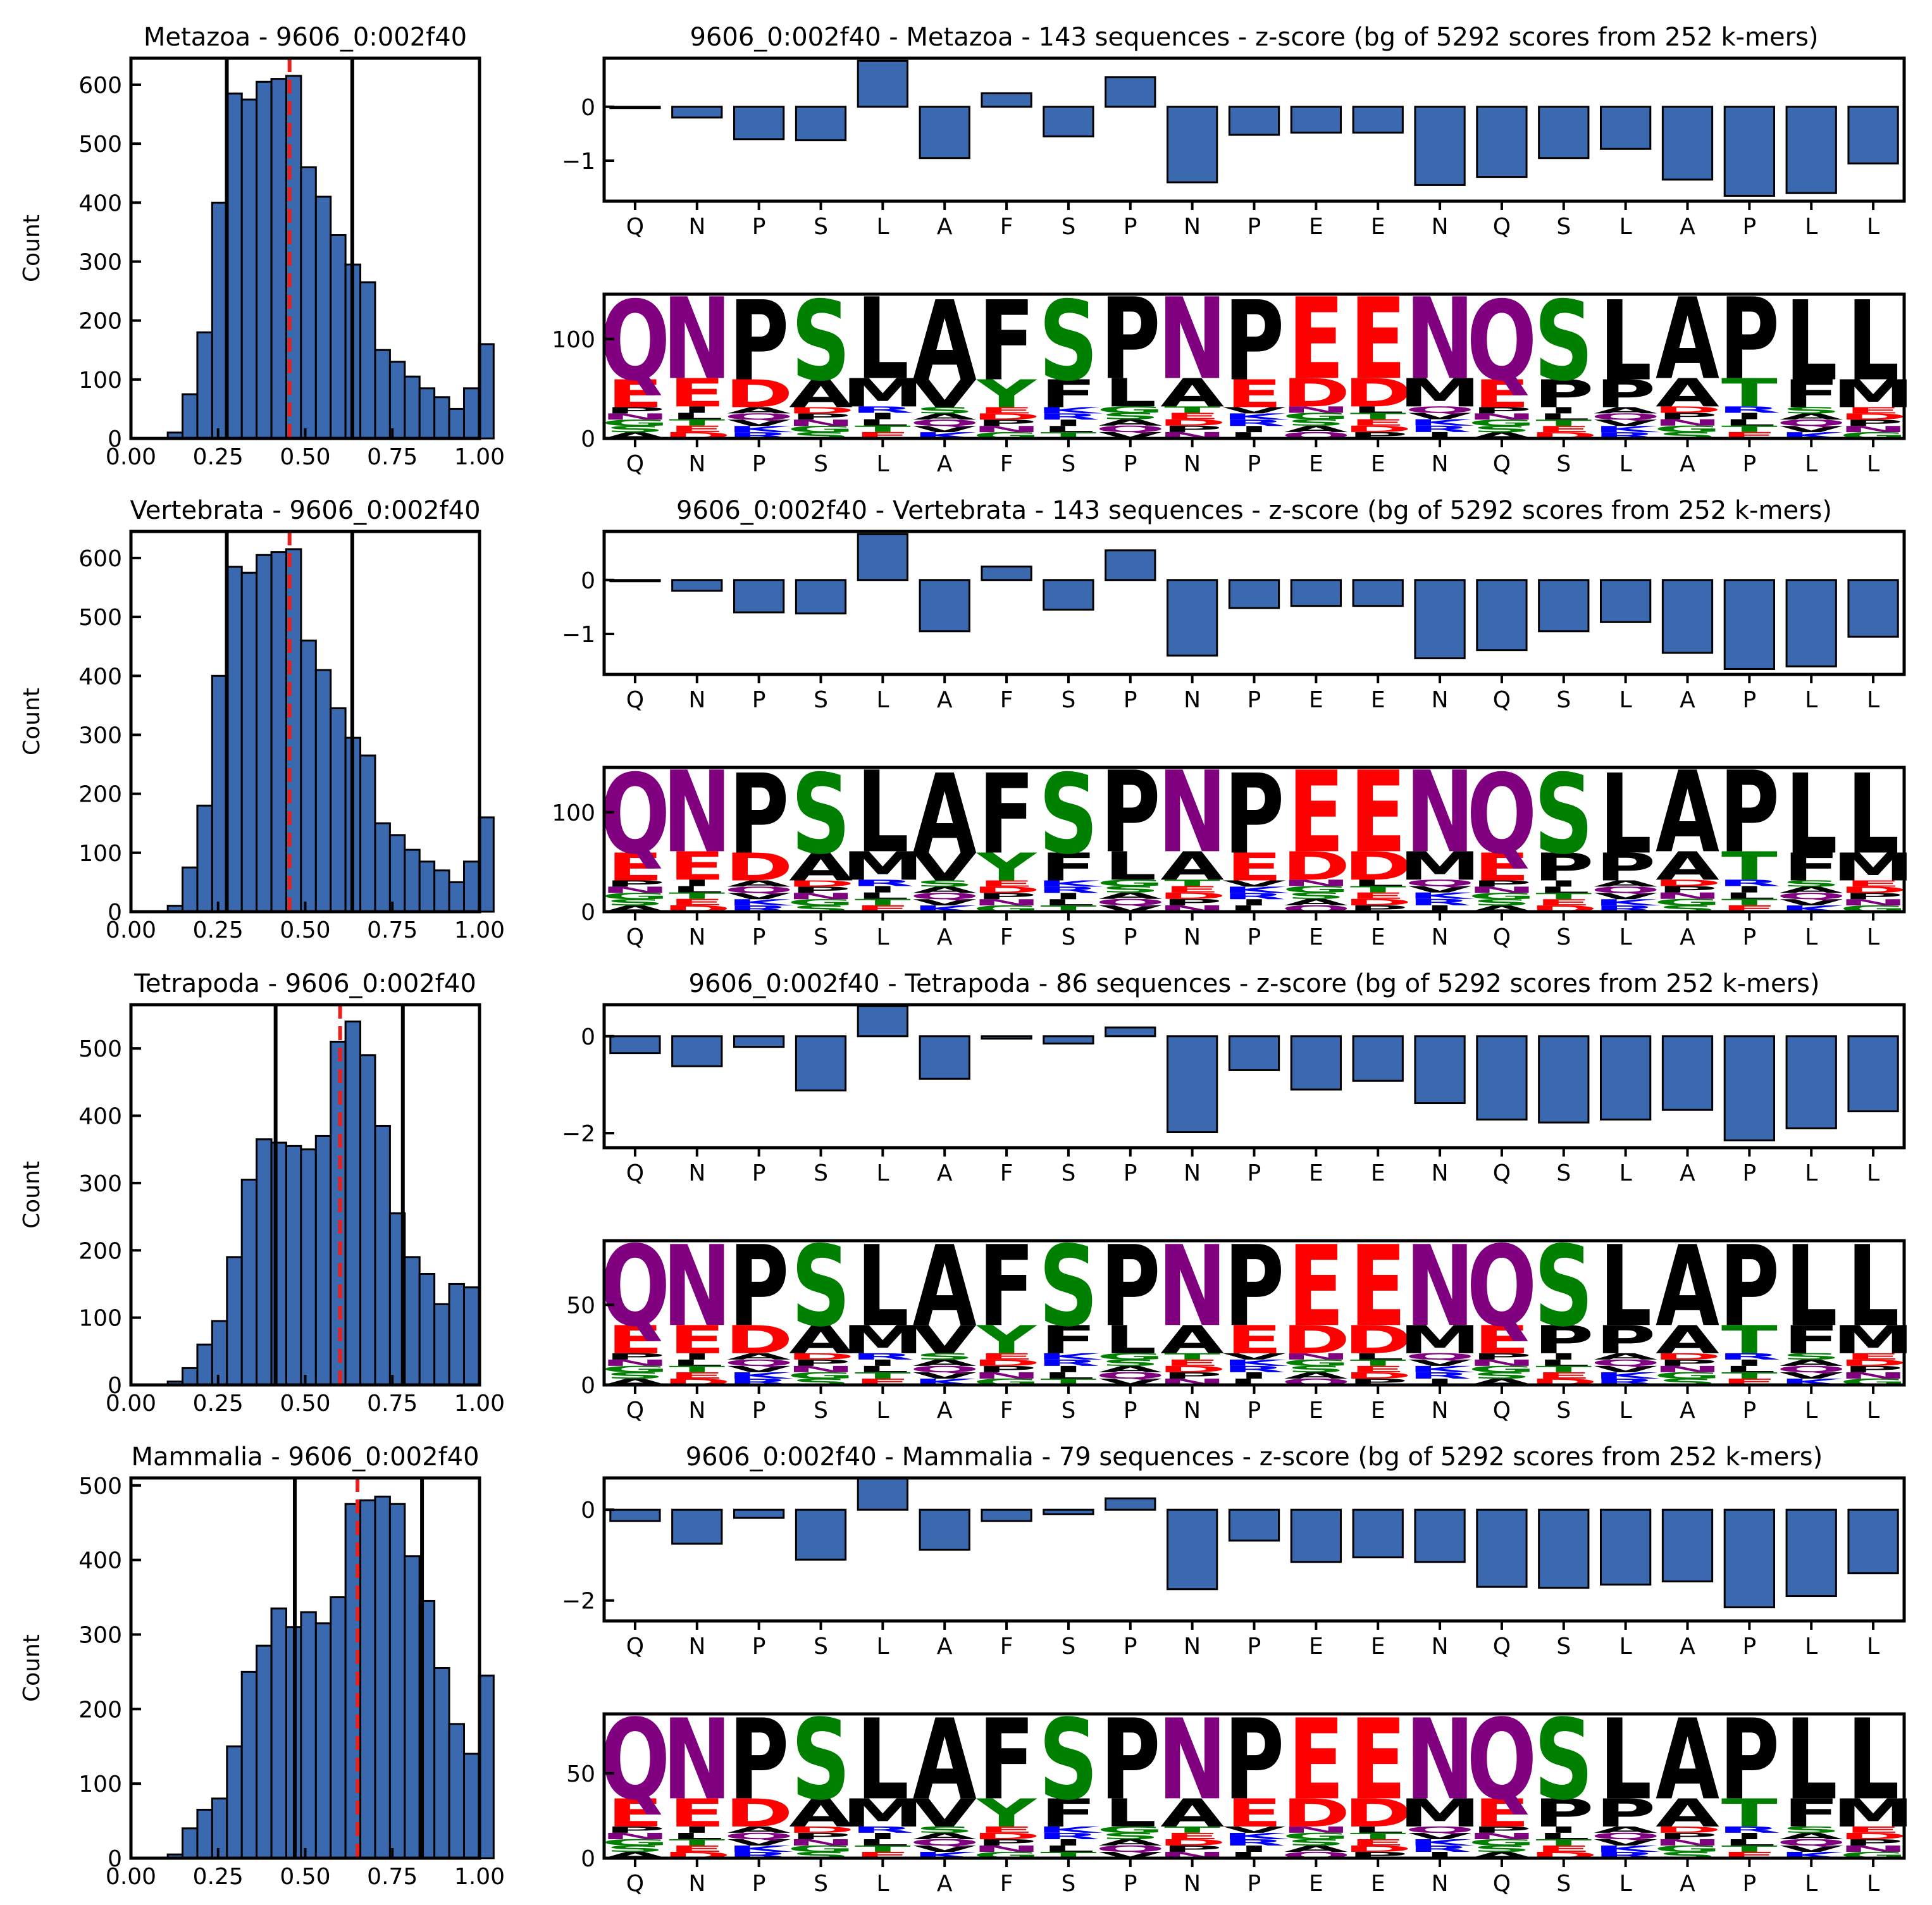 The image size is (1932, 1905). Describe the element at coordinates (1626, 868) in the screenshot. I see `logo-letter: P` at that location.